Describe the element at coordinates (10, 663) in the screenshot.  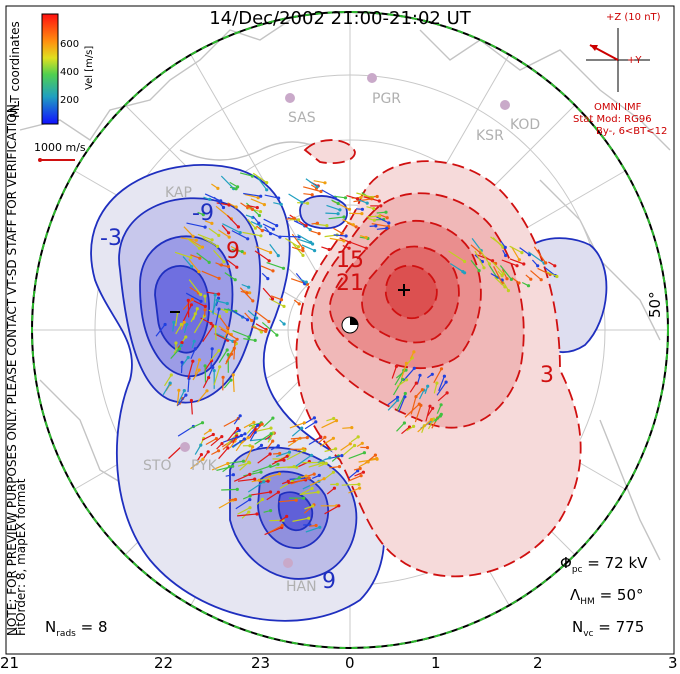
I see `x-tick: 21` at that location.